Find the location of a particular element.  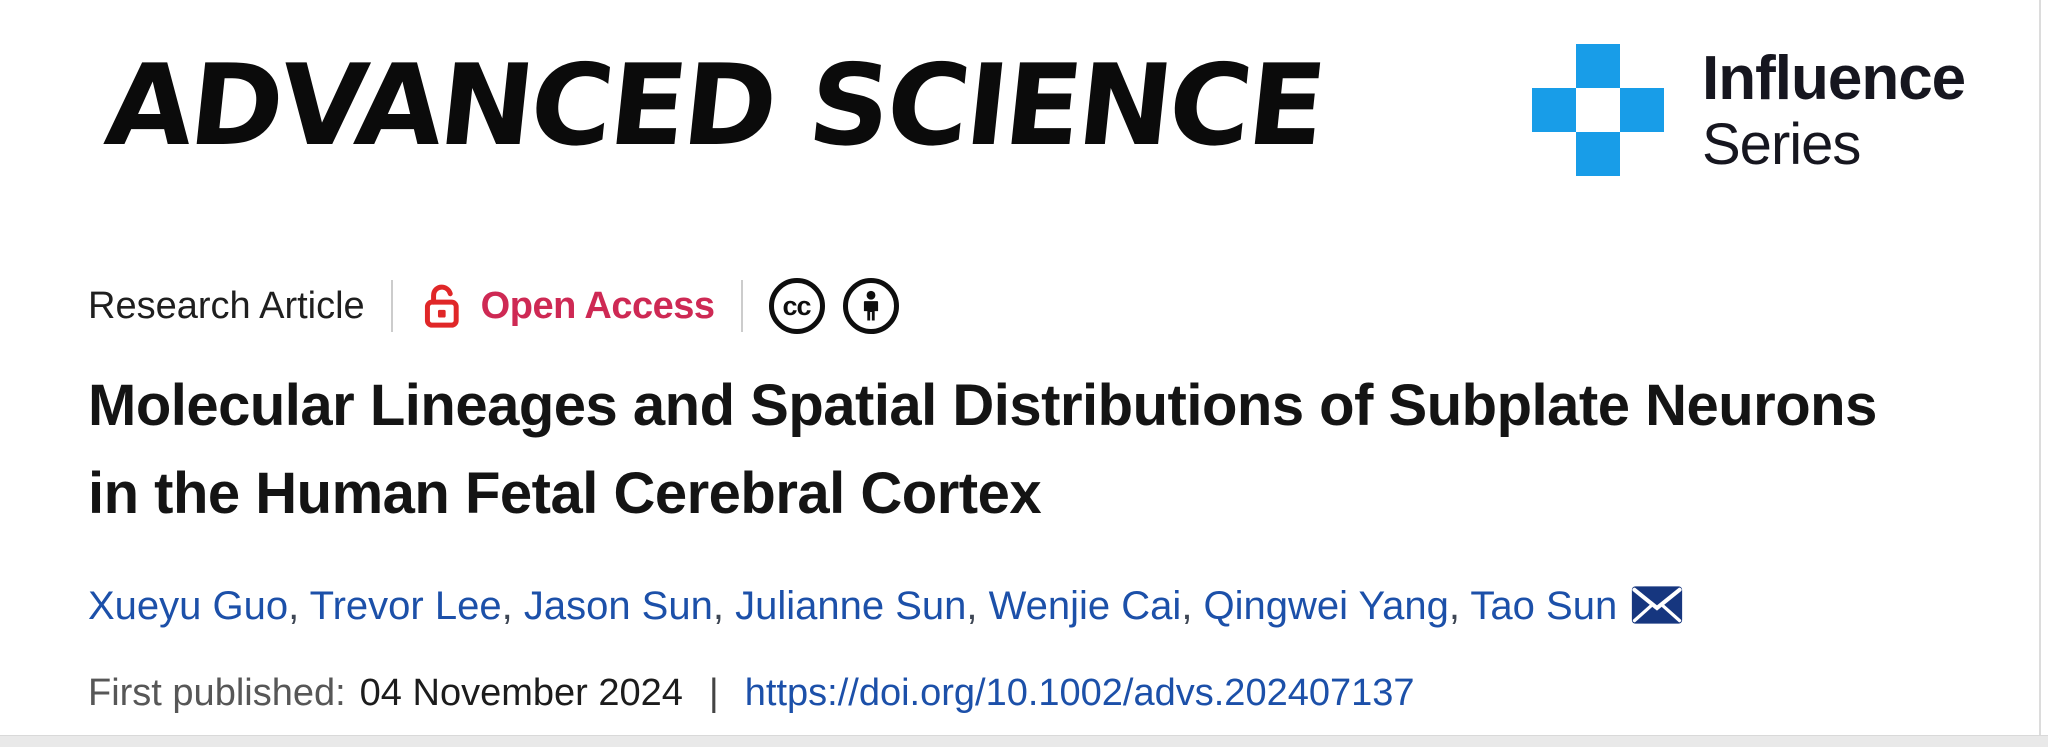

page-bottom-edge is located at coordinates (1024, 741).